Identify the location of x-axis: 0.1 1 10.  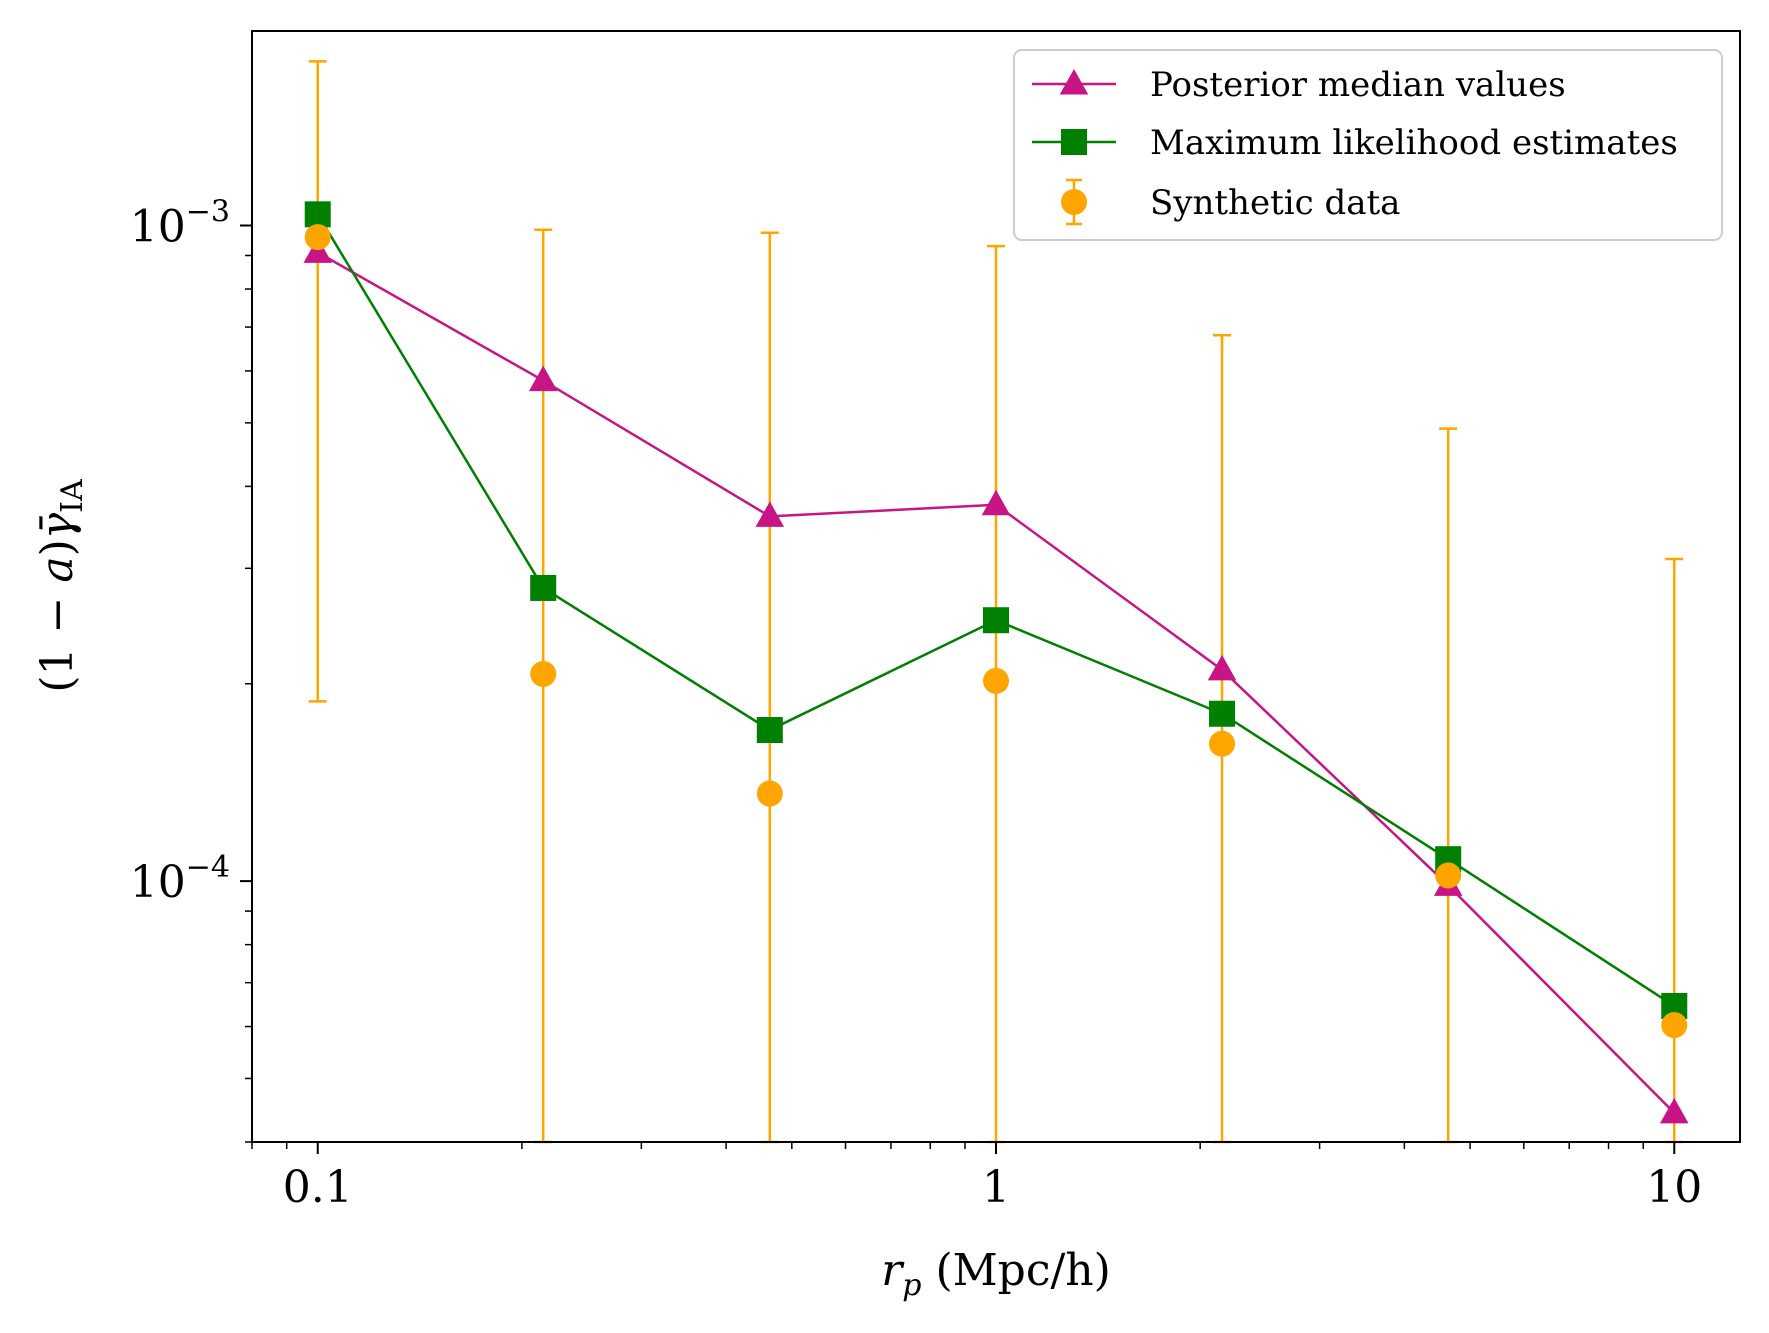
(976, 1177).